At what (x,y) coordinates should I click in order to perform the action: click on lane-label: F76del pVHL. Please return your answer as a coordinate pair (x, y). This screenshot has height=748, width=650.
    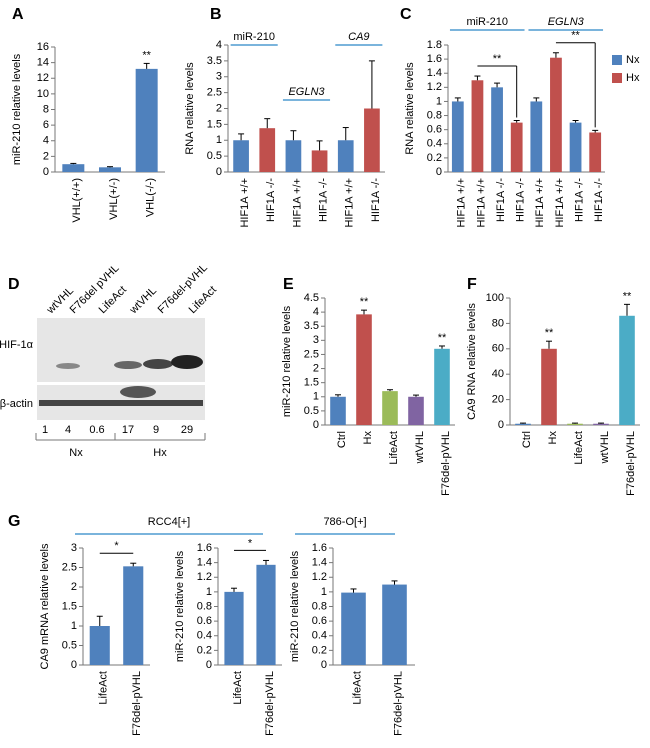
    Looking at the image, I should click on (95, 289).